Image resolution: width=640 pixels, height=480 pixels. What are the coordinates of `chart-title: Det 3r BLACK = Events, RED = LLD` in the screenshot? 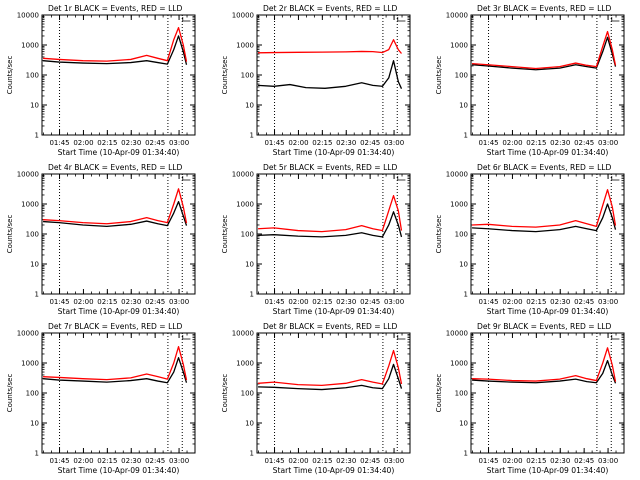 It's located at (544, 8).